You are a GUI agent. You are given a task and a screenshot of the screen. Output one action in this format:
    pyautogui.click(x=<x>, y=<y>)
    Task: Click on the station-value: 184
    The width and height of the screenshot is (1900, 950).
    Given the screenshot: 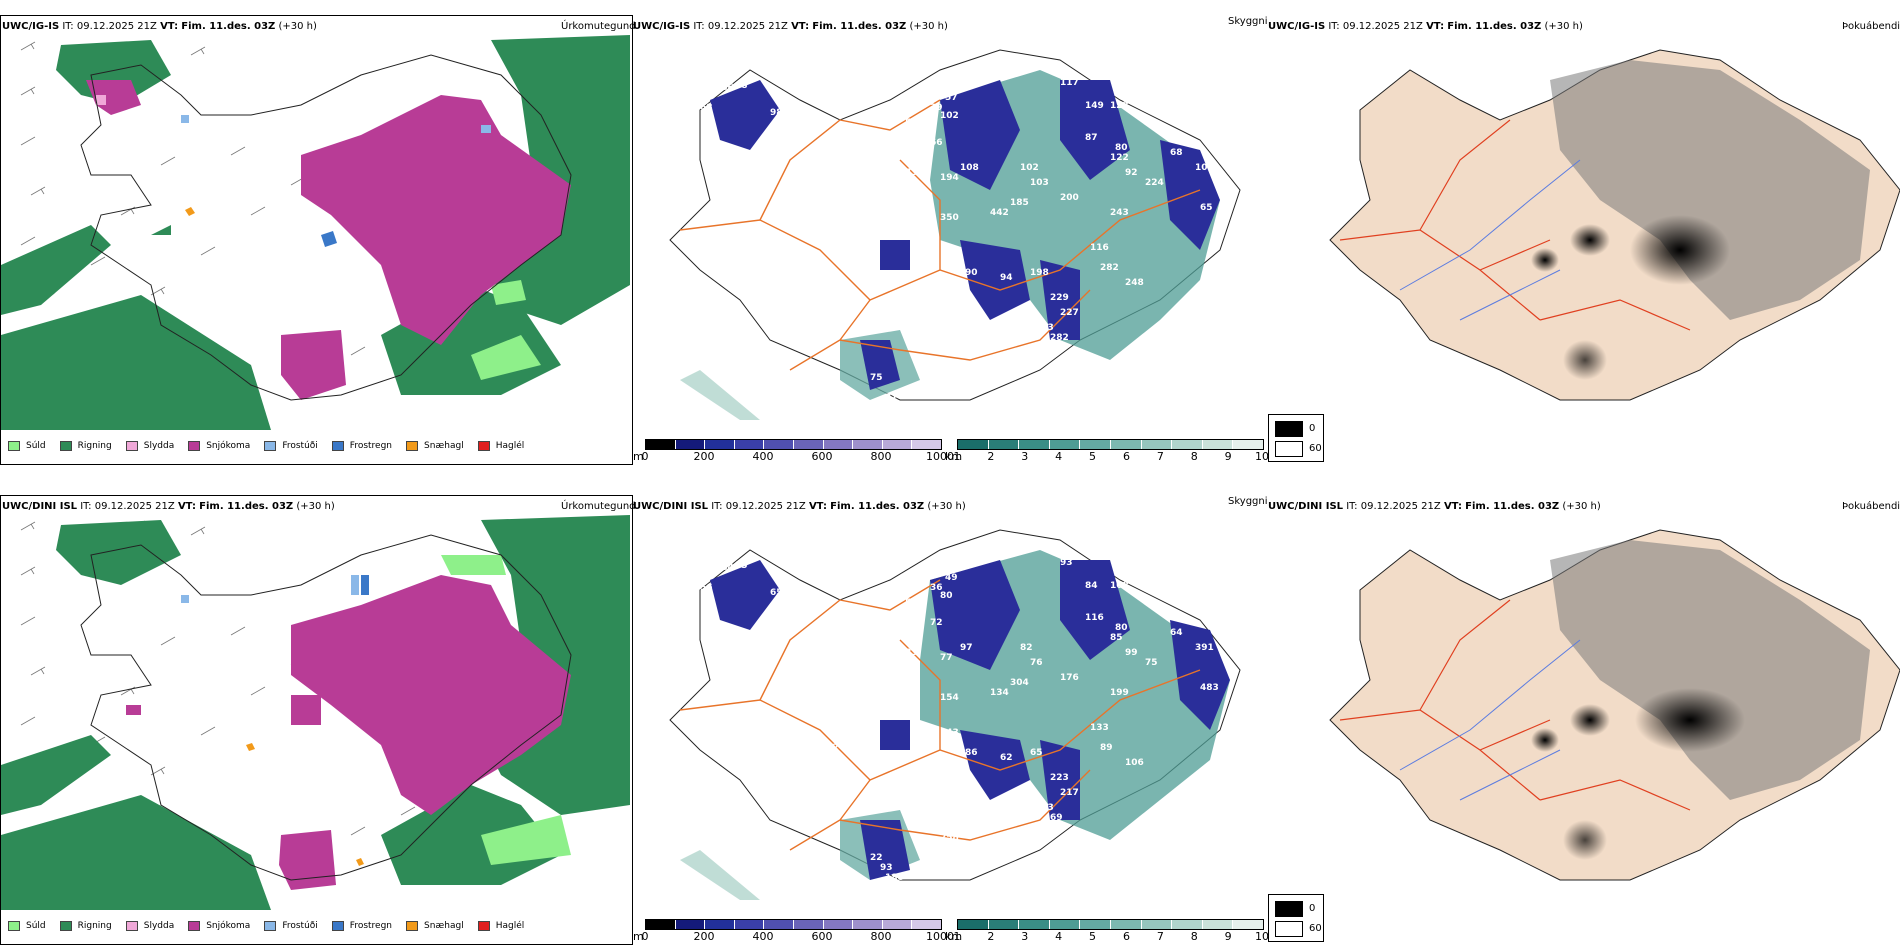 What is the action you would take?
    pyautogui.click(x=724, y=568)
    